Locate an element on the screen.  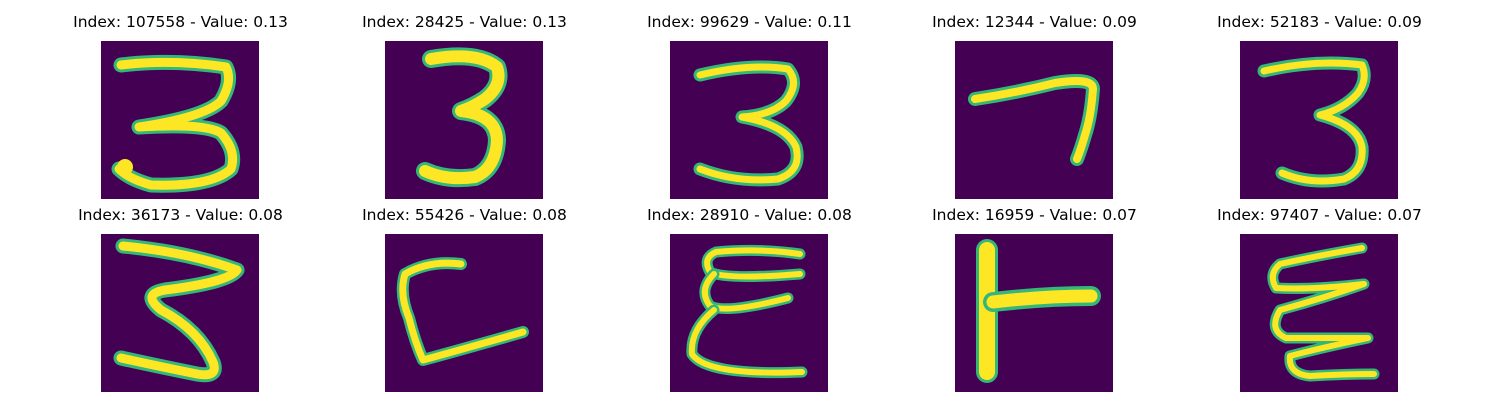
panel-title: Index: 28425 - Value: 0.13 is located at coordinates (464, 22).